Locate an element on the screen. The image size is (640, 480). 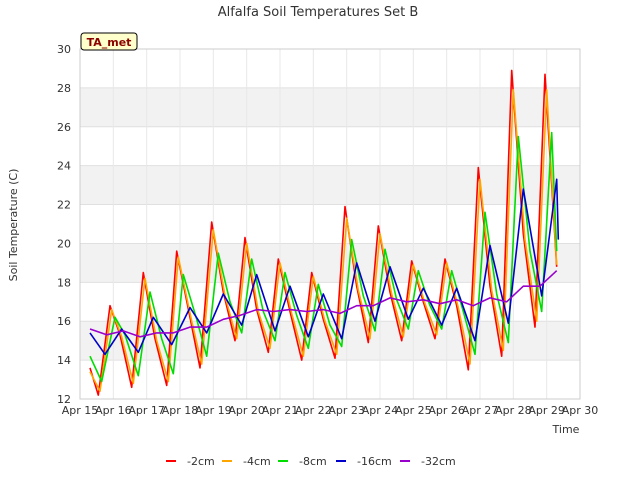
series-line-minus-32cm is located at coordinates (323, 304).